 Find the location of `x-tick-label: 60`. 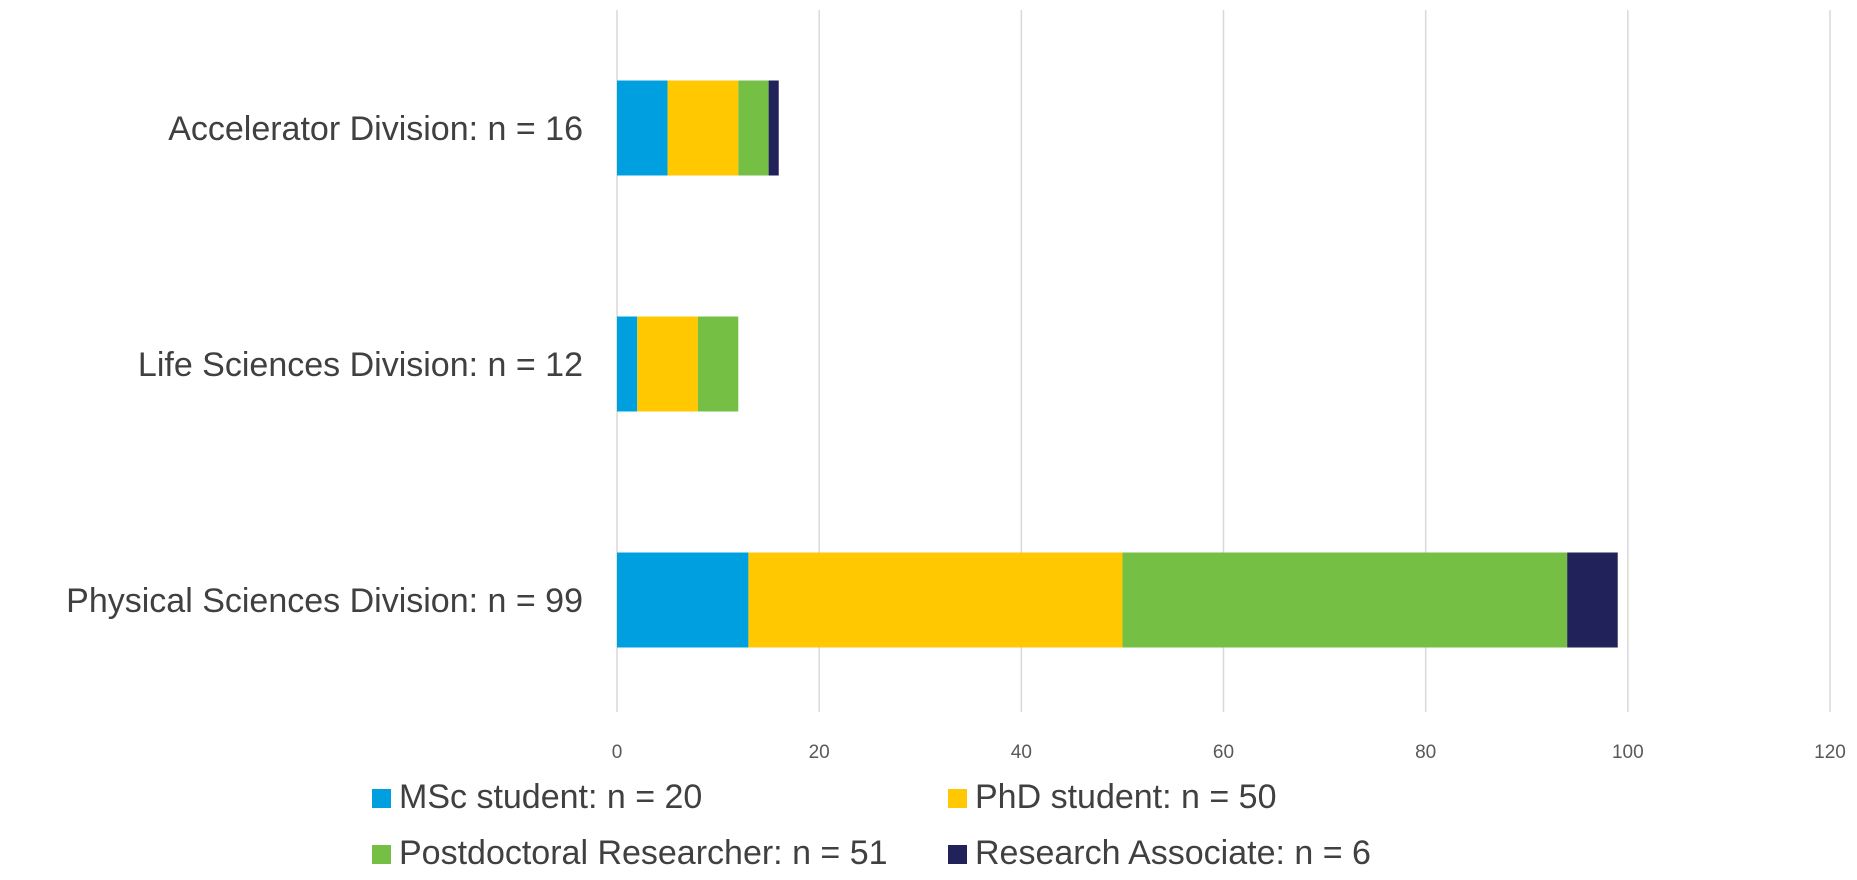

x-tick-label: 60 is located at coordinates (1223, 752).